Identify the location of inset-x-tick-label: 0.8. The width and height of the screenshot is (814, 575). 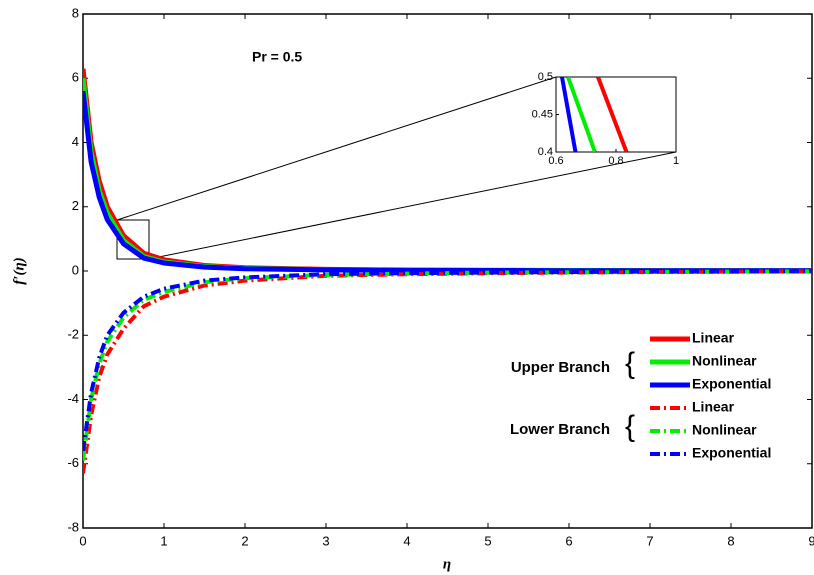
(615, 161).